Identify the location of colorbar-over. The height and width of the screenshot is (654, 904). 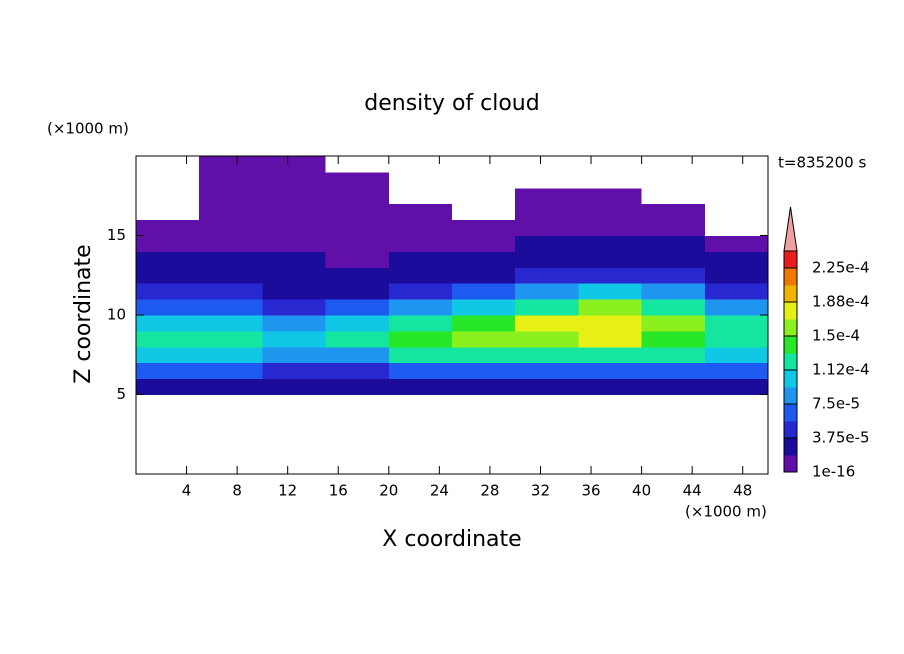
(790, 229).